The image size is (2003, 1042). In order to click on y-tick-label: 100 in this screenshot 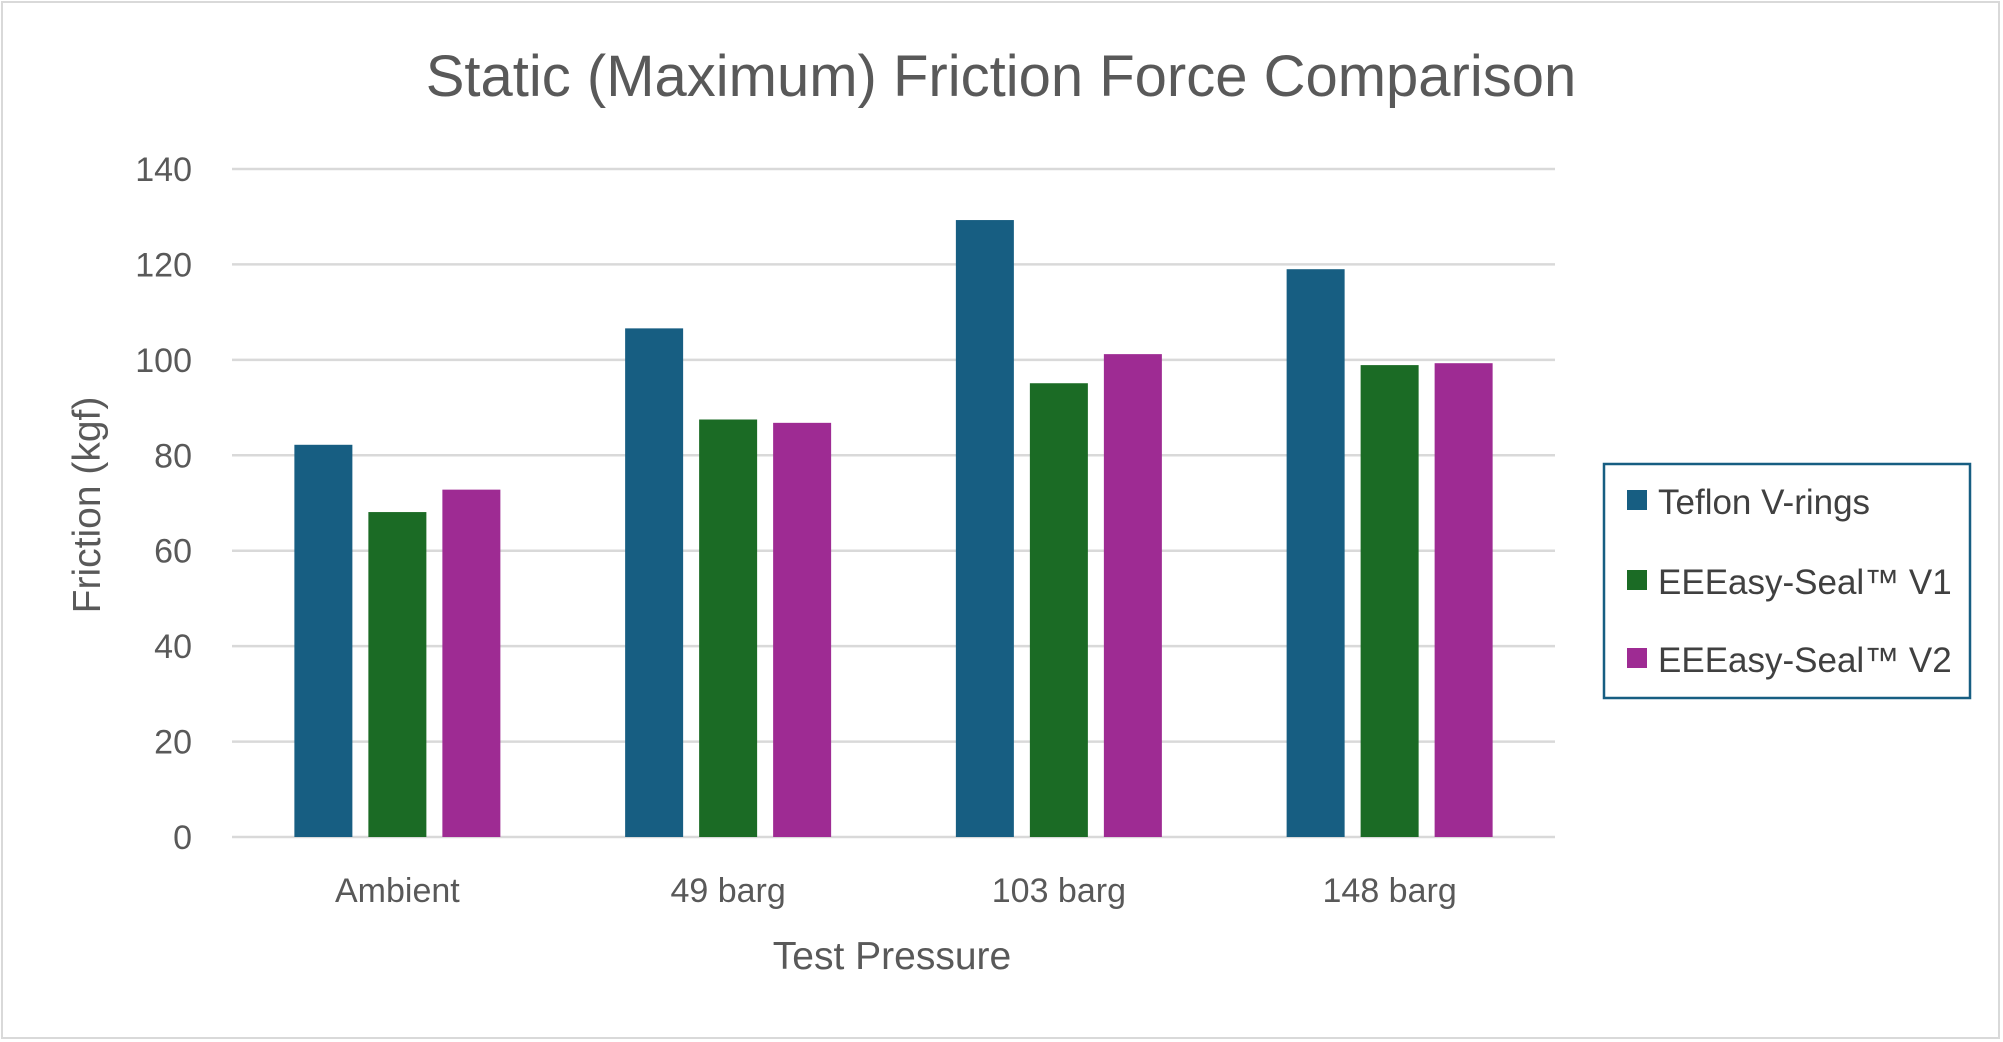, I will do `click(163, 361)`.